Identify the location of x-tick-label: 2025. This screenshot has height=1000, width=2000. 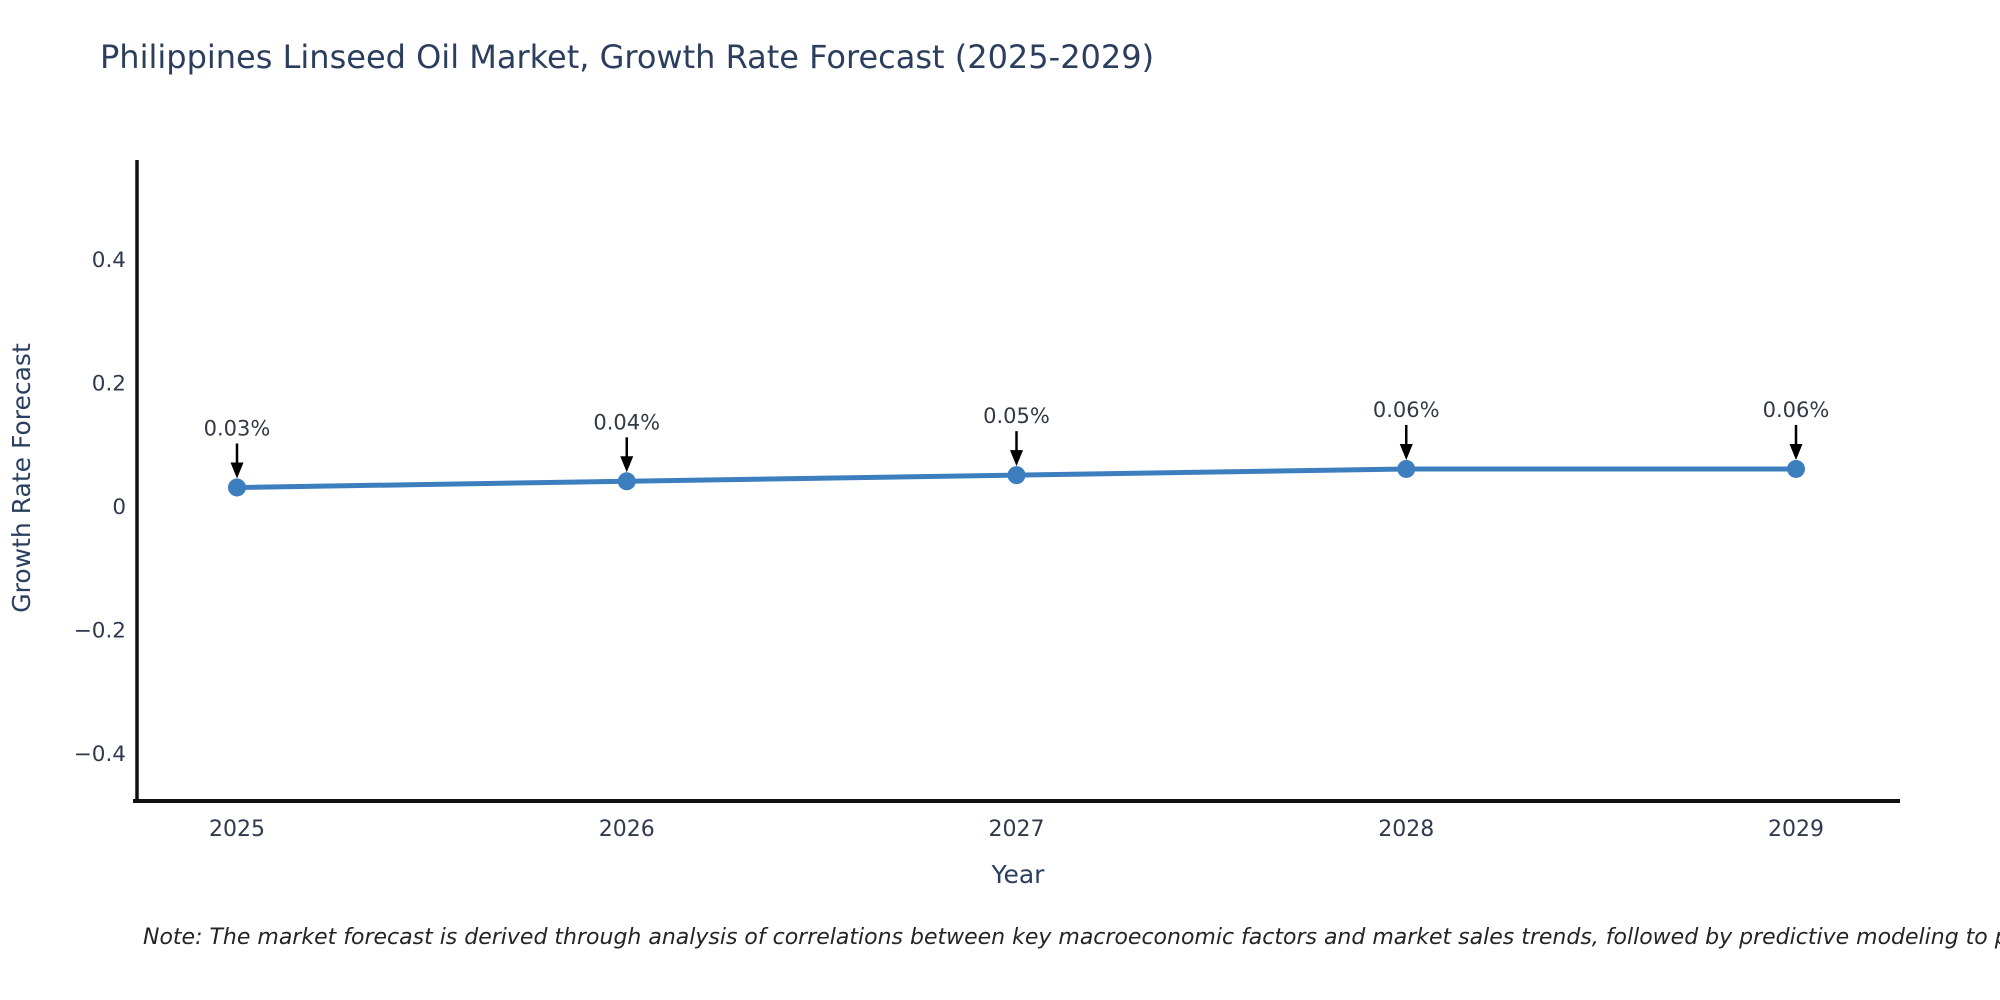
(237, 829).